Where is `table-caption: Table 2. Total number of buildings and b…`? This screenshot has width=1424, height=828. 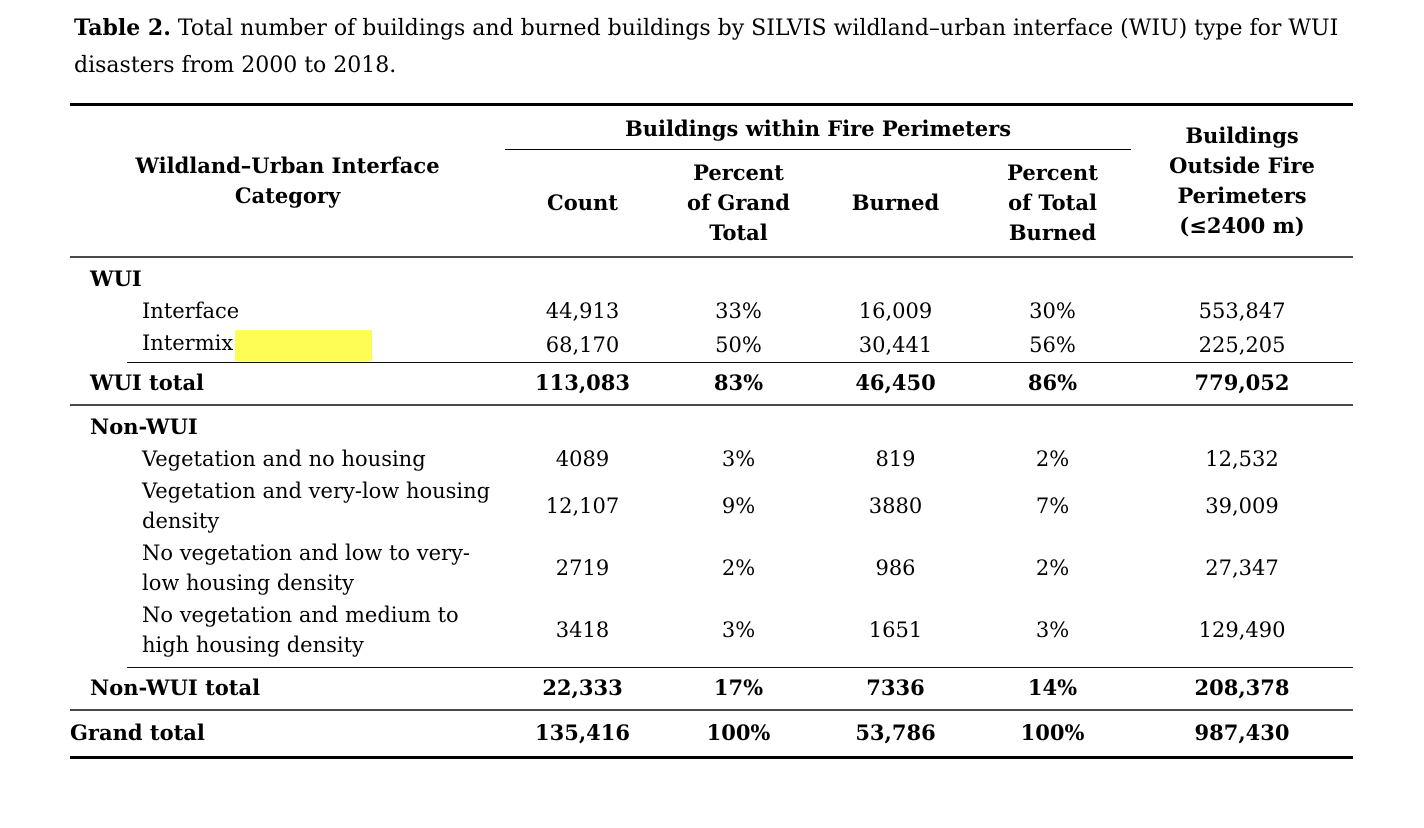
table-caption: Table 2. Total number of buildings and b… is located at coordinates (710, 47).